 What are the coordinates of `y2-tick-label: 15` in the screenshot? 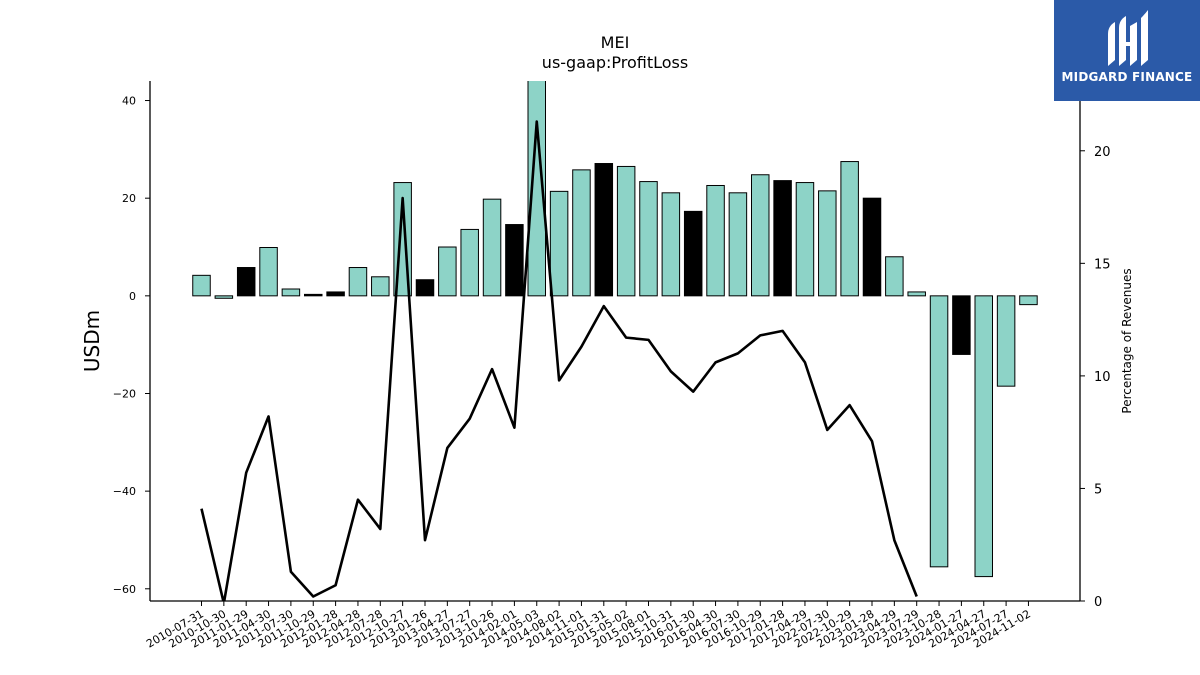 It's located at (1102, 264).